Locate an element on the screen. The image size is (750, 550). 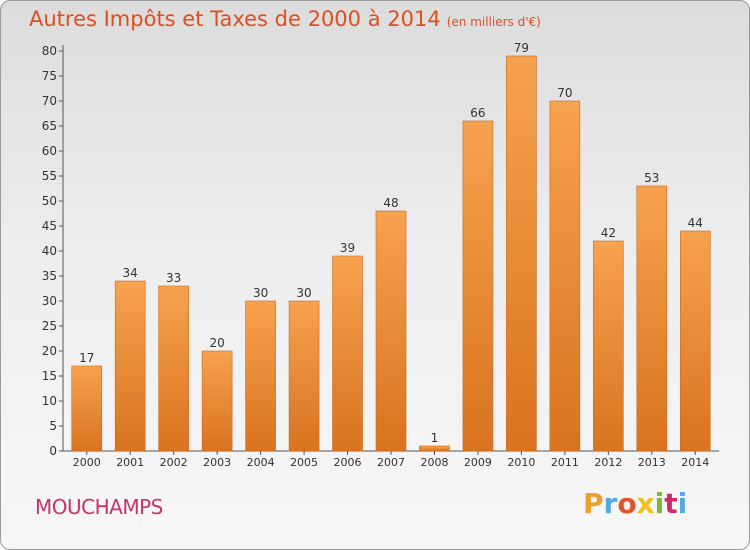
x-tick-label: 2013 is located at coordinates (652, 462).